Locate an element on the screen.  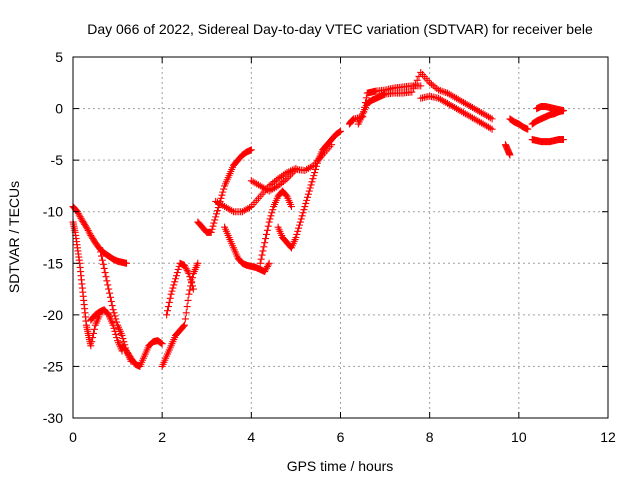
x-tick-label: 0 is located at coordinates (73, 437).